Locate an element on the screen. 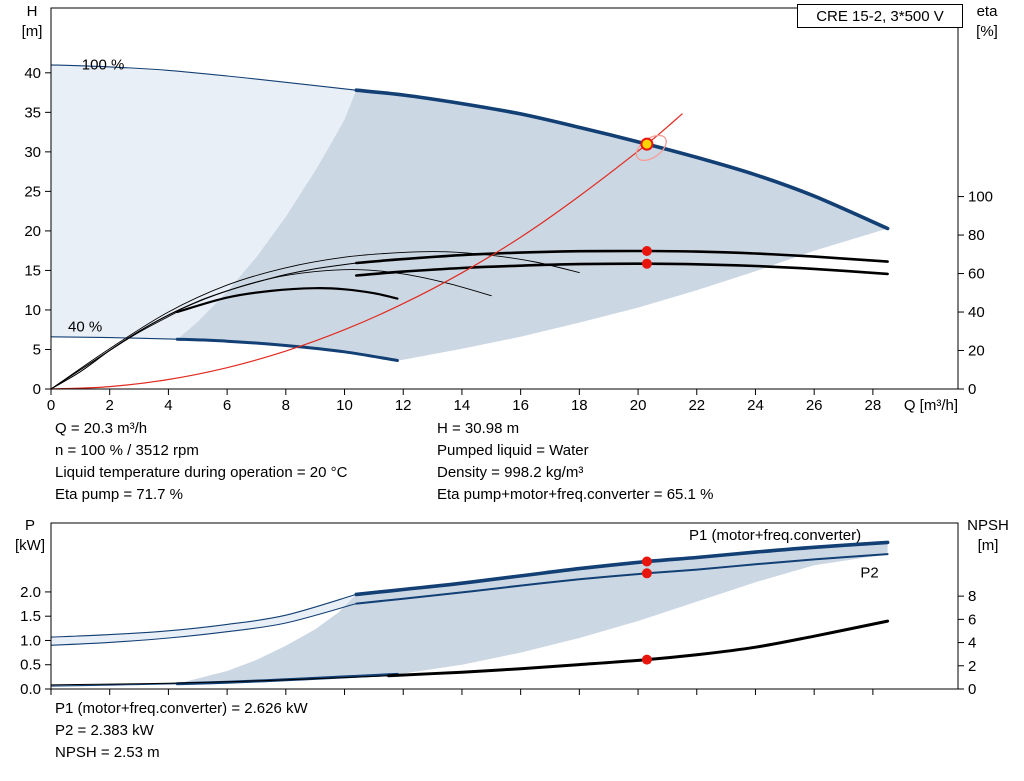 This screenshot has height=781, width=1024. marker-eta-total-point is located at coordinates (646, 263).